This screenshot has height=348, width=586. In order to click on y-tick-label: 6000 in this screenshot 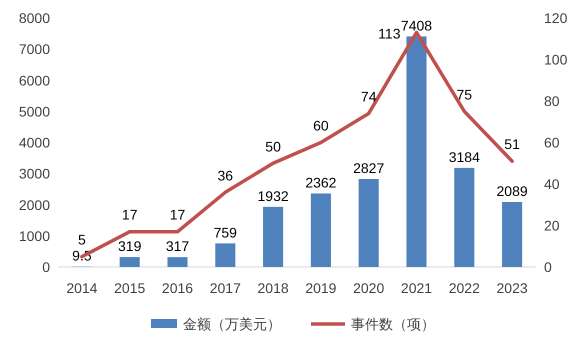, I will do `click(34, 80)`.